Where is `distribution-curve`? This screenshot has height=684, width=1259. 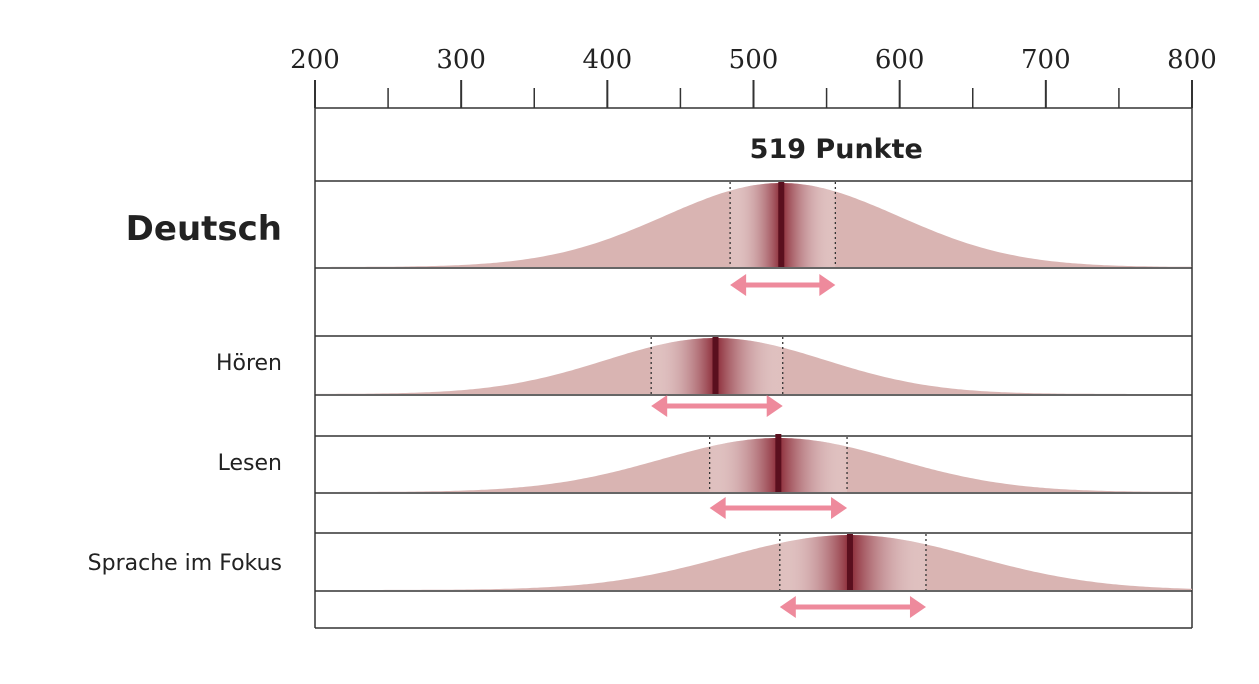 distribution-curve is located at coordinates (753, 562).